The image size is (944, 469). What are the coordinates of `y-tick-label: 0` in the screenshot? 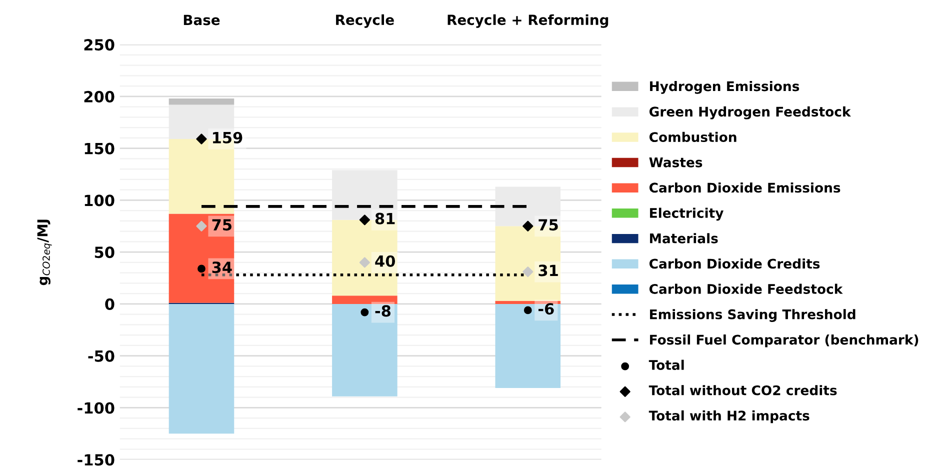 It's located at (109, 304).